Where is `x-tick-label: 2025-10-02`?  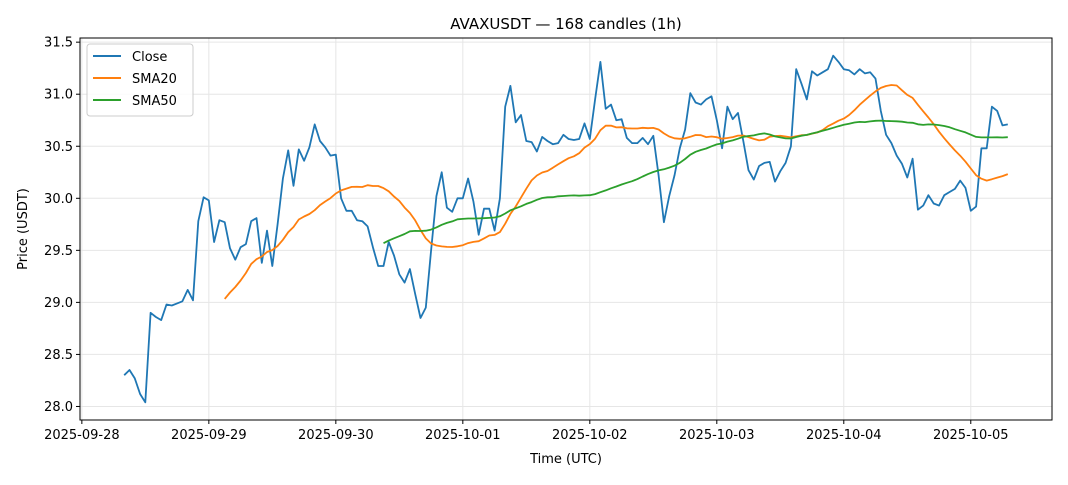
x-tick-label: 2025-10-02 is located at coordinates (590, 435).